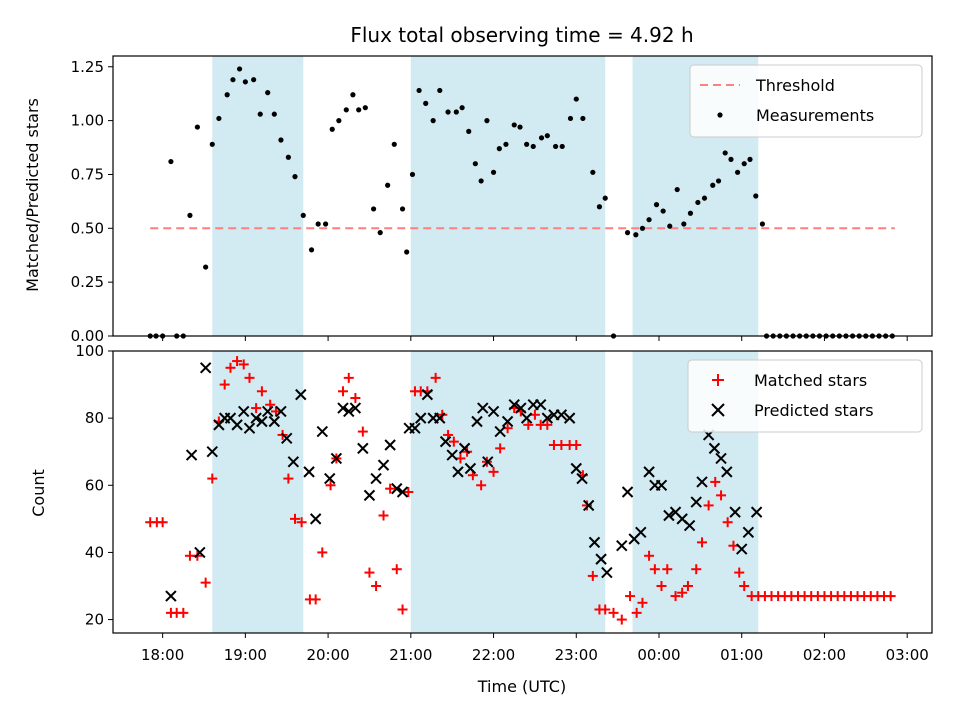 The image size is (960, 720). Describe the element at coordinates (89, 351) in the screenshot. I see `y-tick-label: 100` at that location.